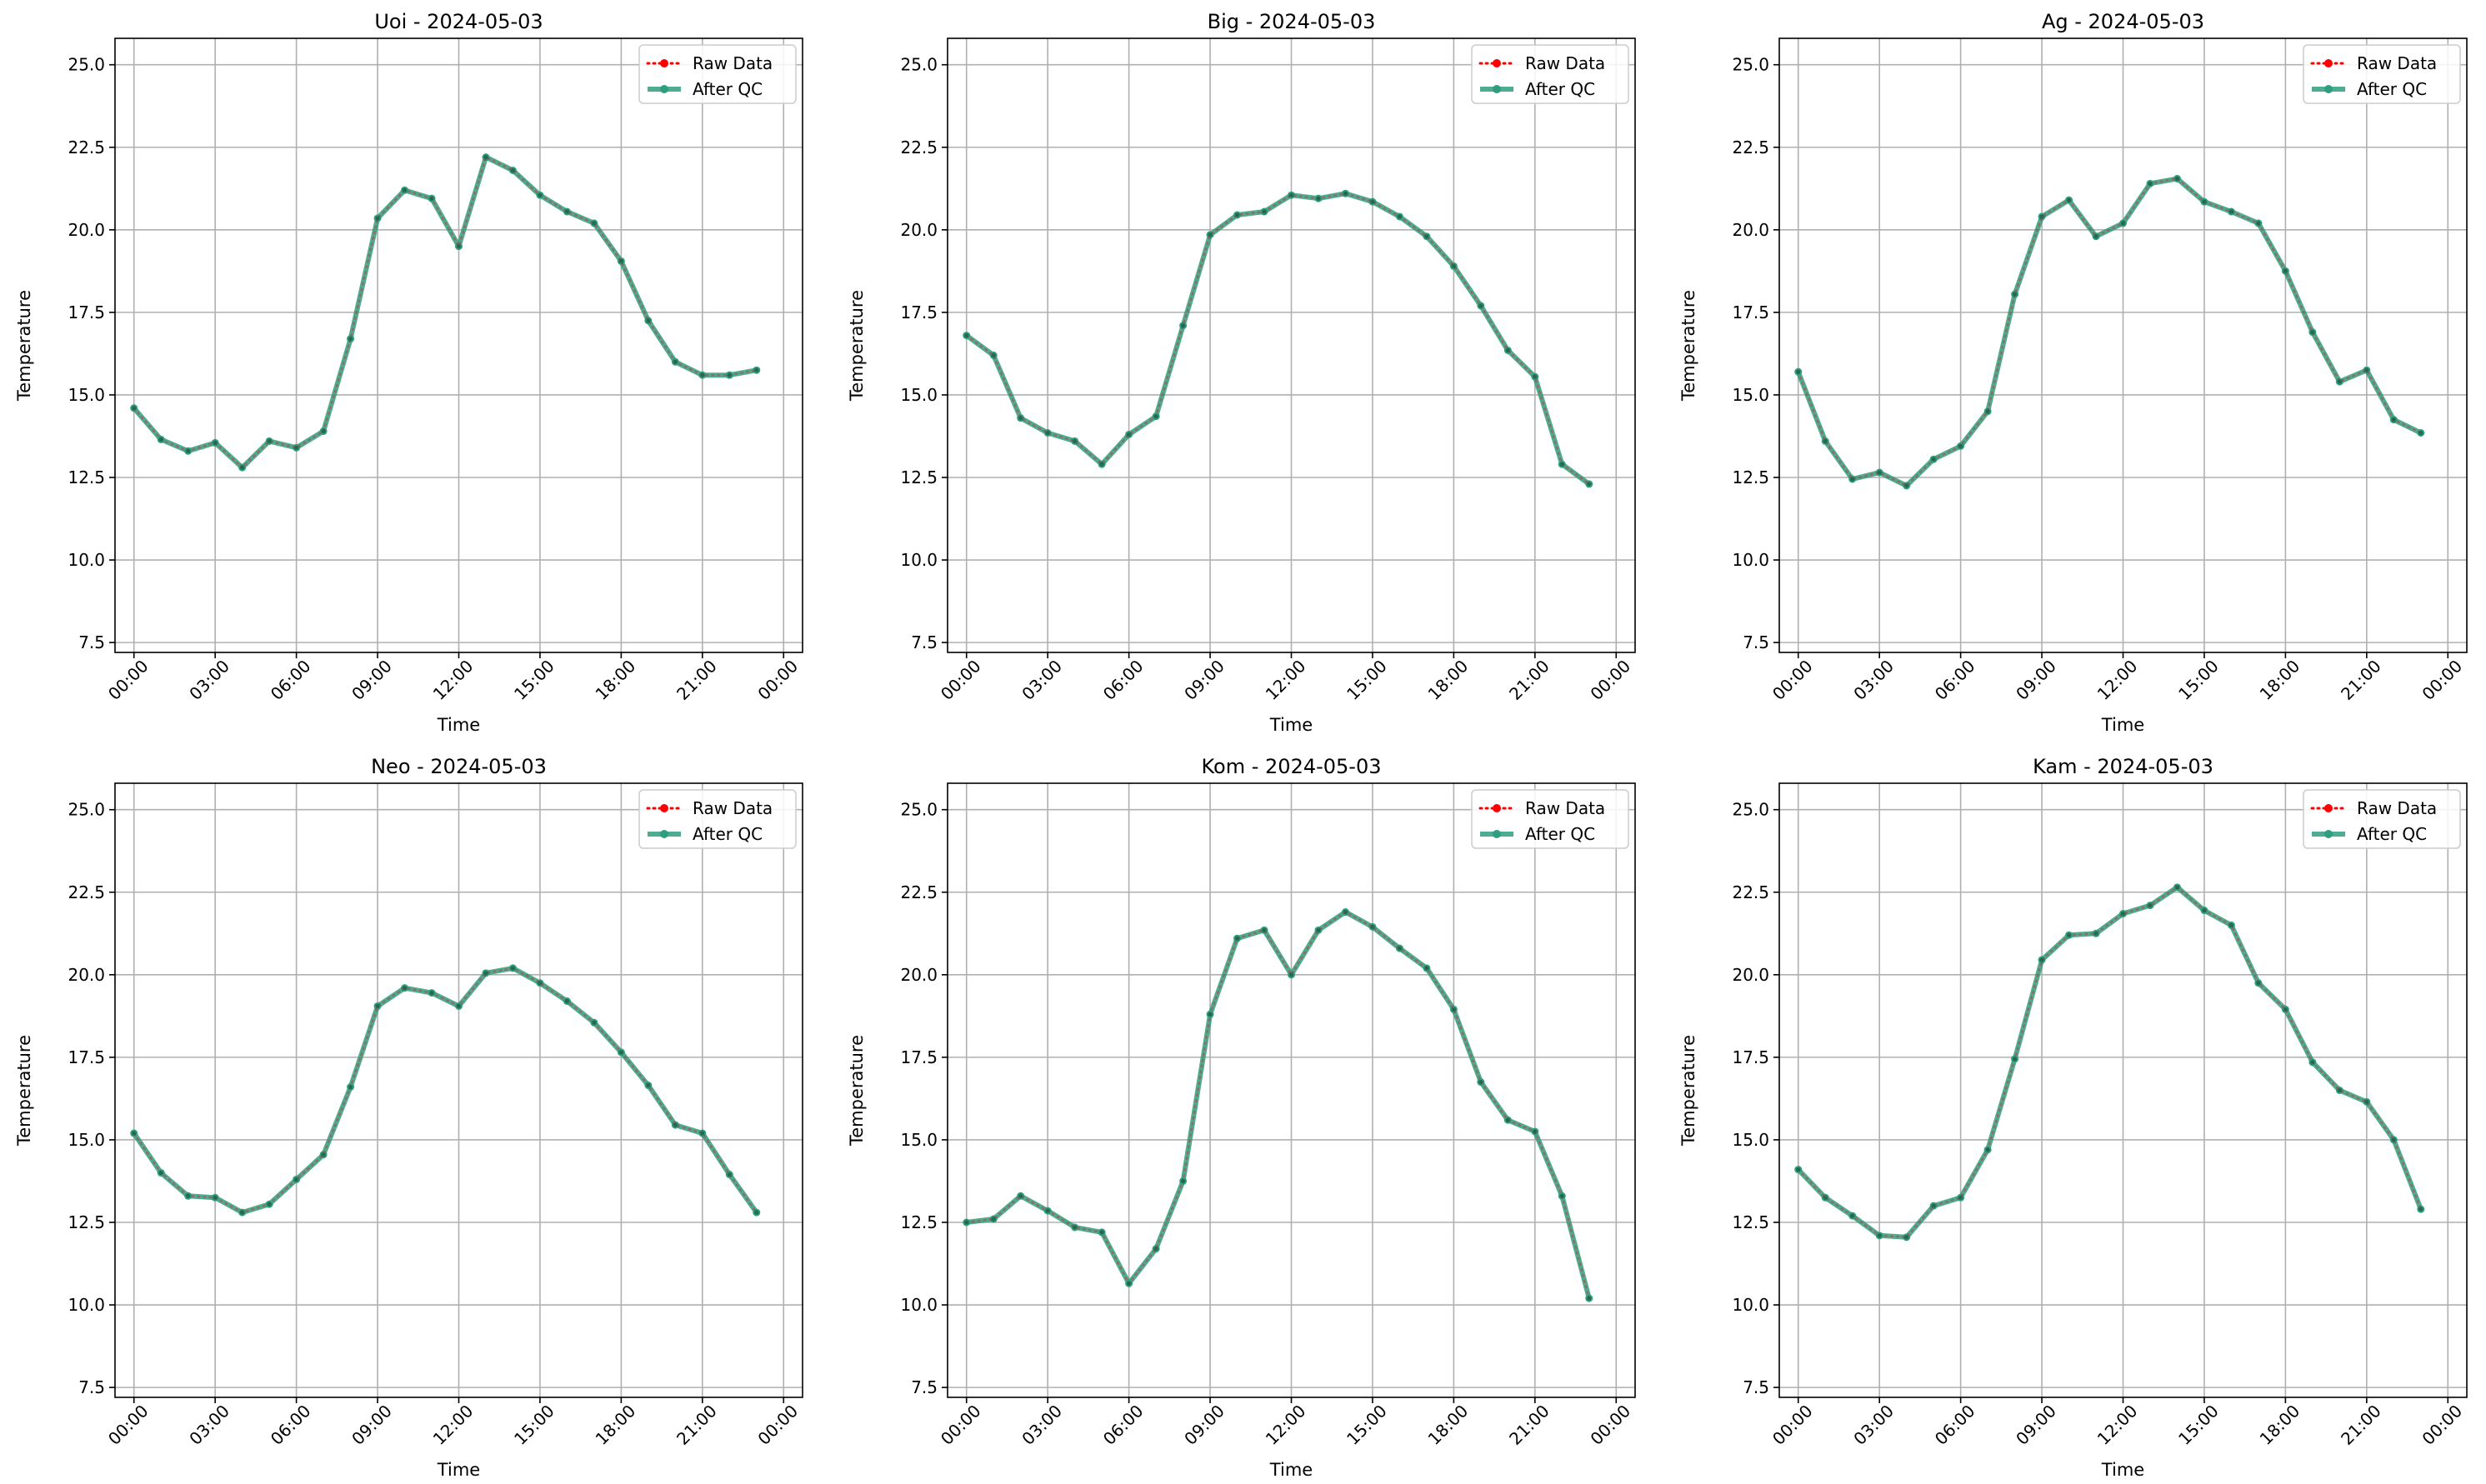 This screenshot has width=2486, height=1484. What do you see at coordinates (1291, 1470) in the screenshot?
I see `x-axis-label: Time` at bounding box center [1291, 1470].